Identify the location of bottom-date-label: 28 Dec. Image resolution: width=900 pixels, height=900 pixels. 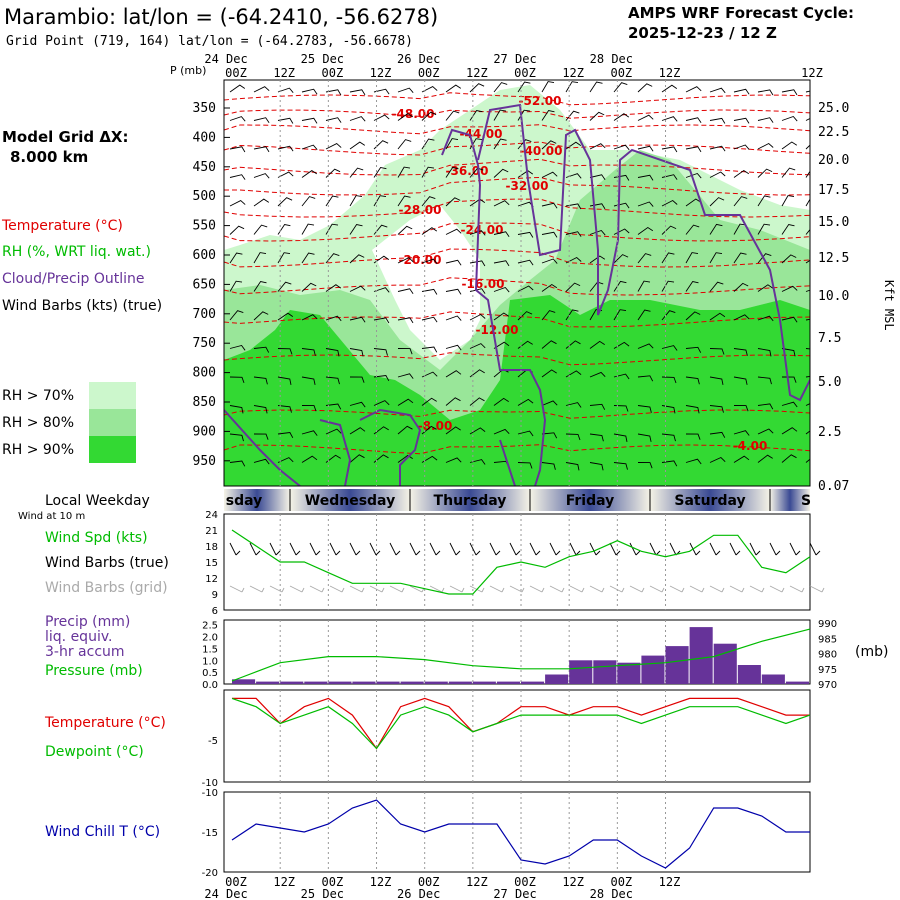
(611, 893).